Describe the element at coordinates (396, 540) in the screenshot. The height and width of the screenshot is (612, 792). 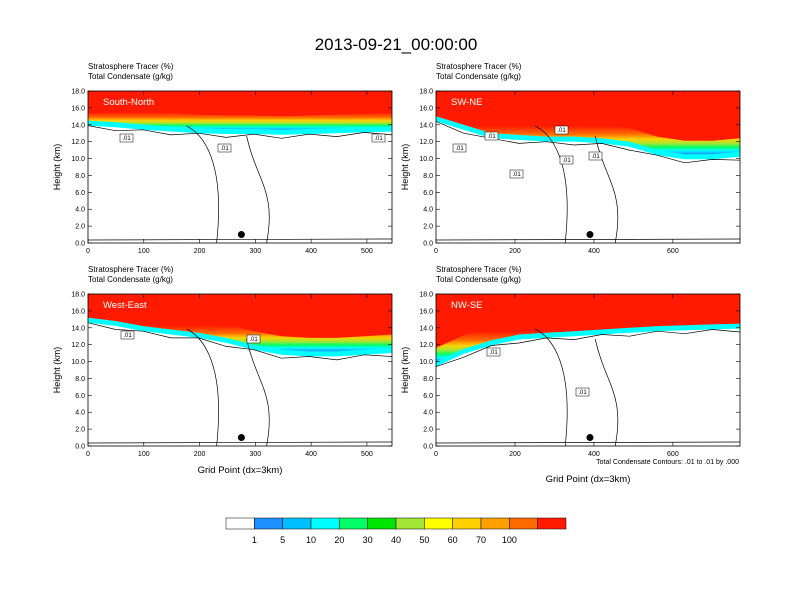
I see `colorbar-label: 40` at that location.